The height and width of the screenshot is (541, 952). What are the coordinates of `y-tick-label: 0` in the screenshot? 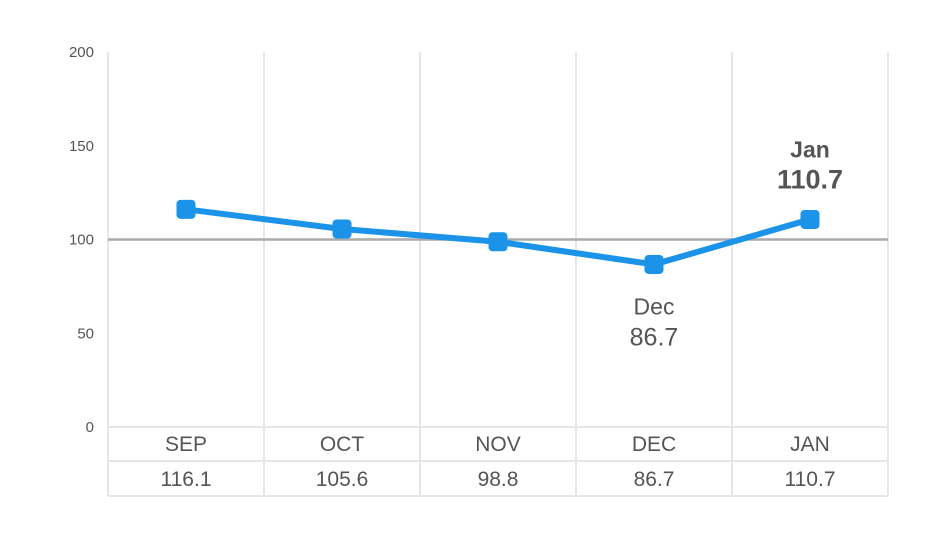 It's located at (90, 427).